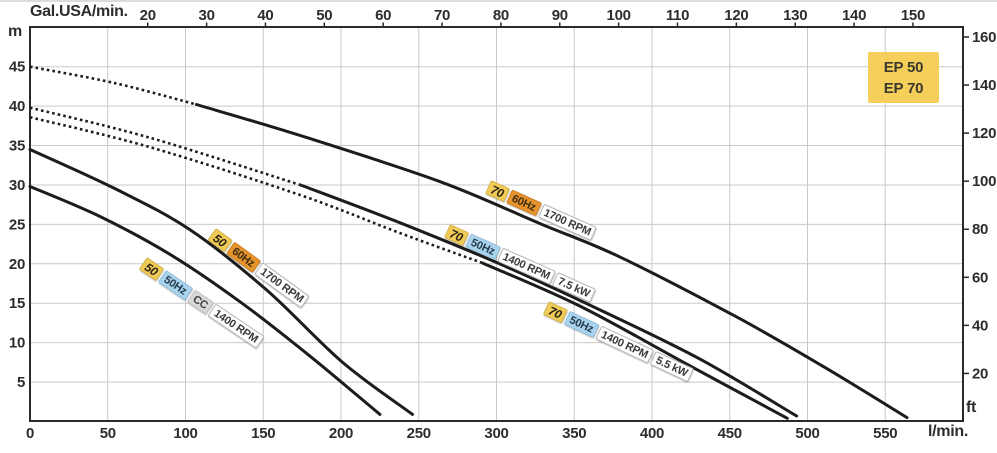  Describe the element at coordinates (501, 15) in the screenshot. I see `top-axis-tick-label: 80` at that location.